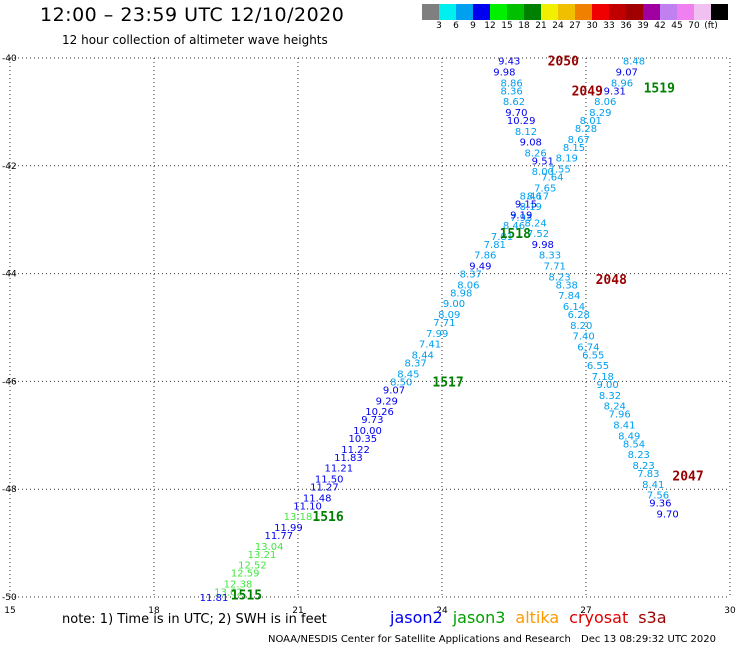 This screenshot has height=650, width=740. What do you see at coordinates (278, 536) in the screenshot?
I see `wave-height-value: 11.77` at bounding box center [278, 536].